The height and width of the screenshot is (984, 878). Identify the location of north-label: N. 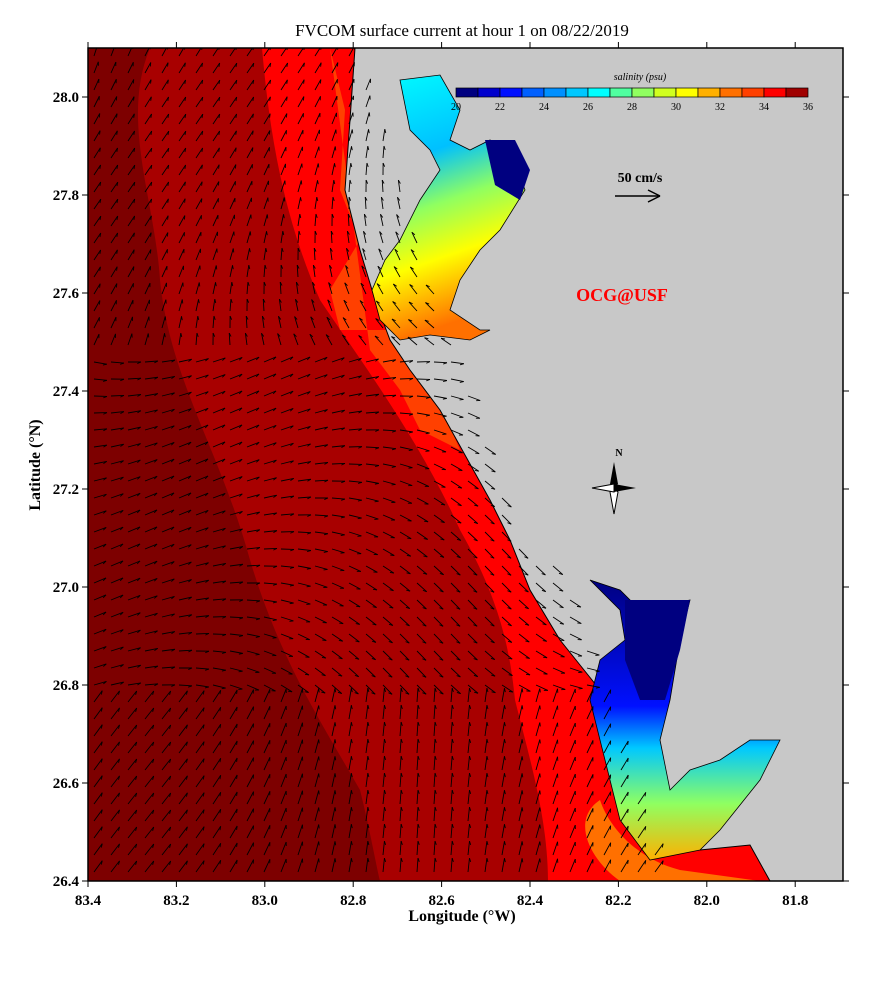
(619, 453).